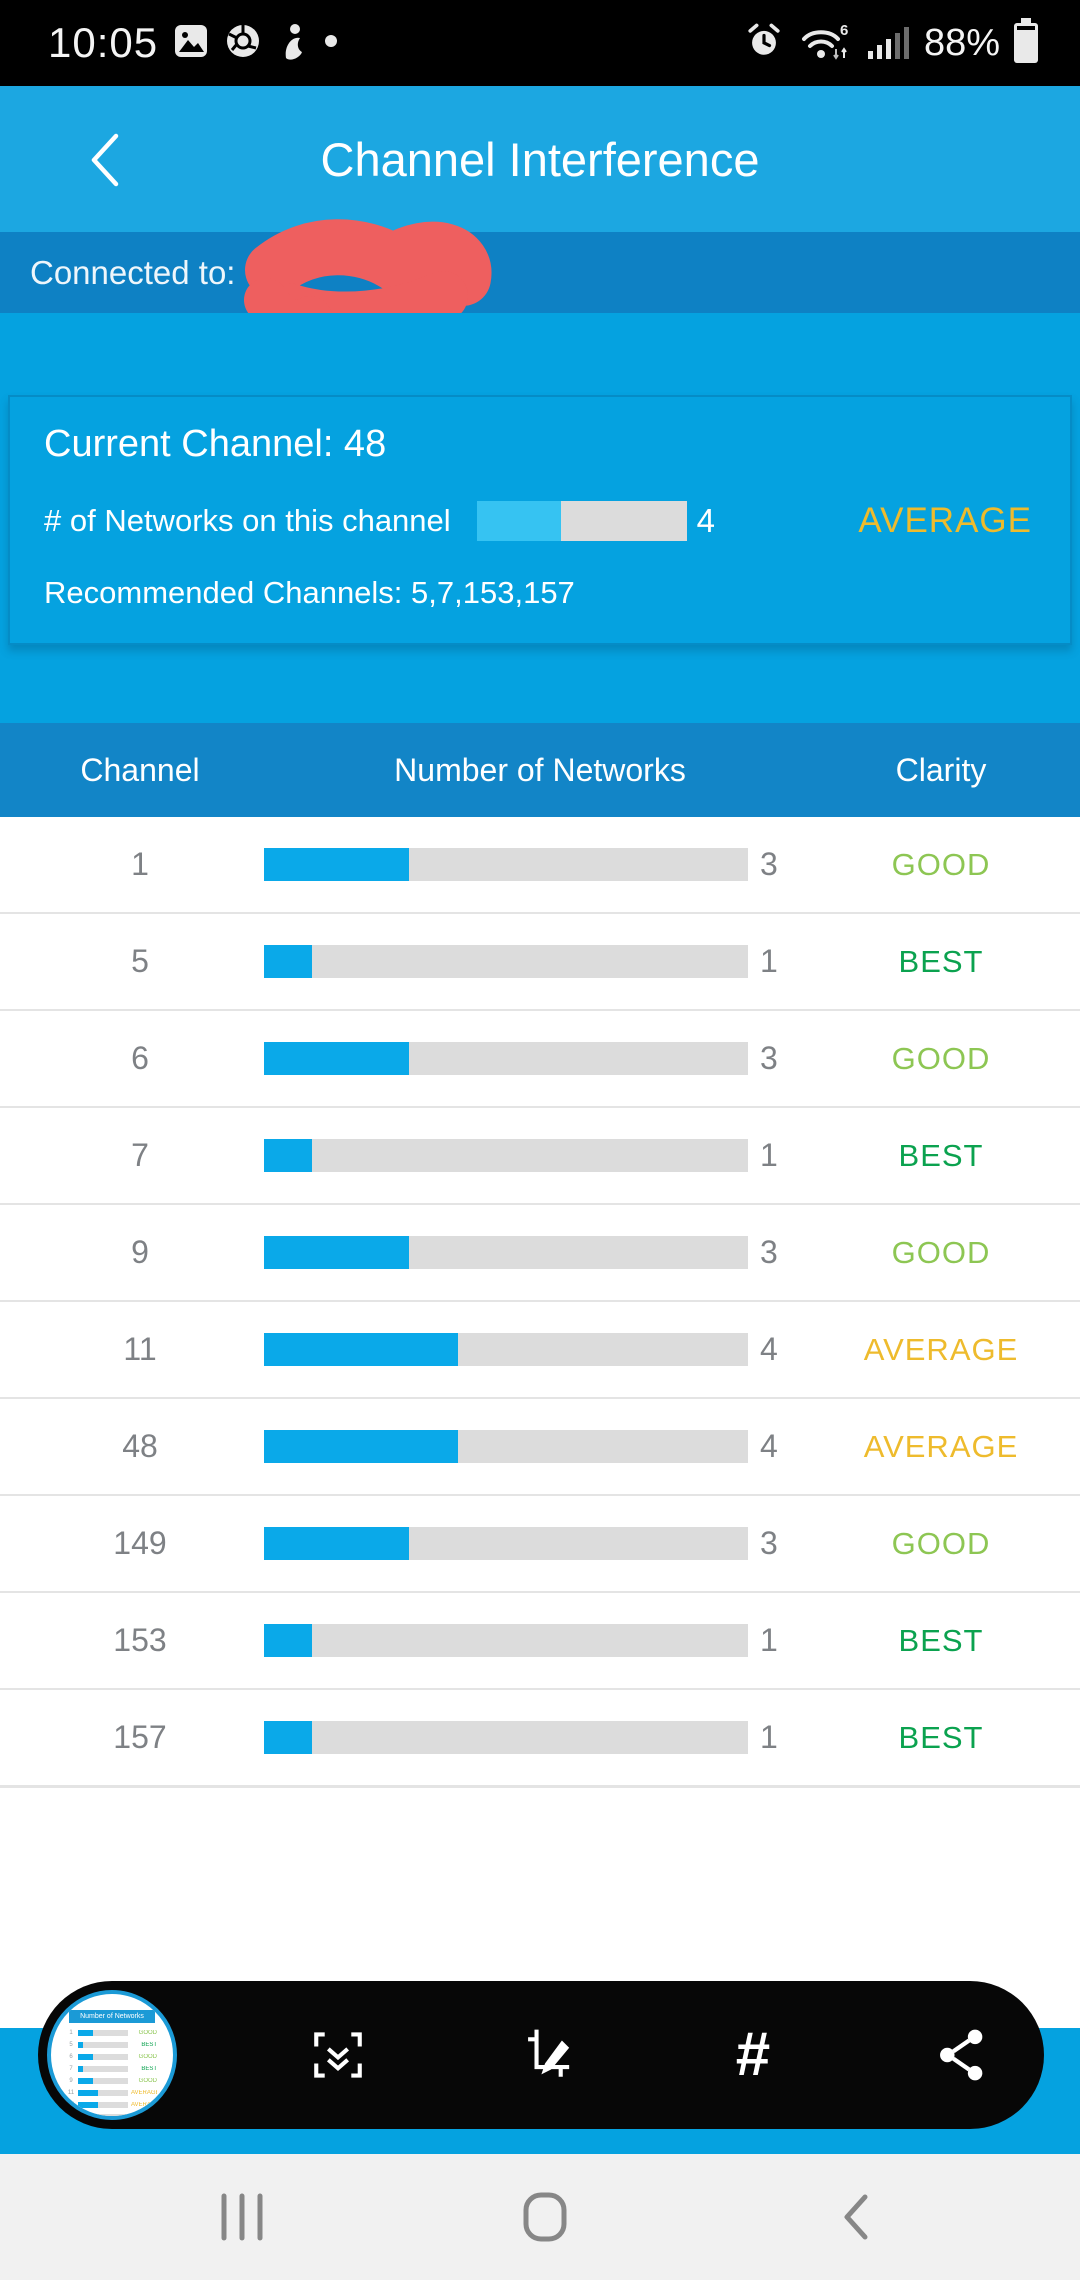 Image resolution: width=1080 pixels, height=2280 pixels. Describe the element at coordinates (133, 272) in the screenshot. I see `connected-label: Connected to:` at that location.